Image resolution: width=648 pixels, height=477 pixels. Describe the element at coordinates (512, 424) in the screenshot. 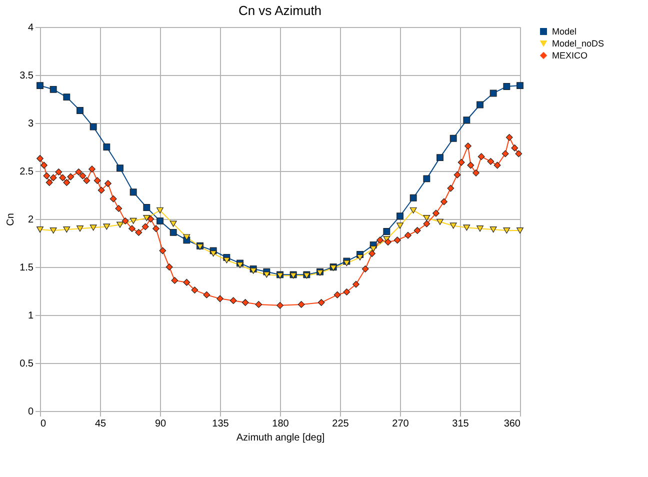

I see `x-tick-label: 360` at that location.